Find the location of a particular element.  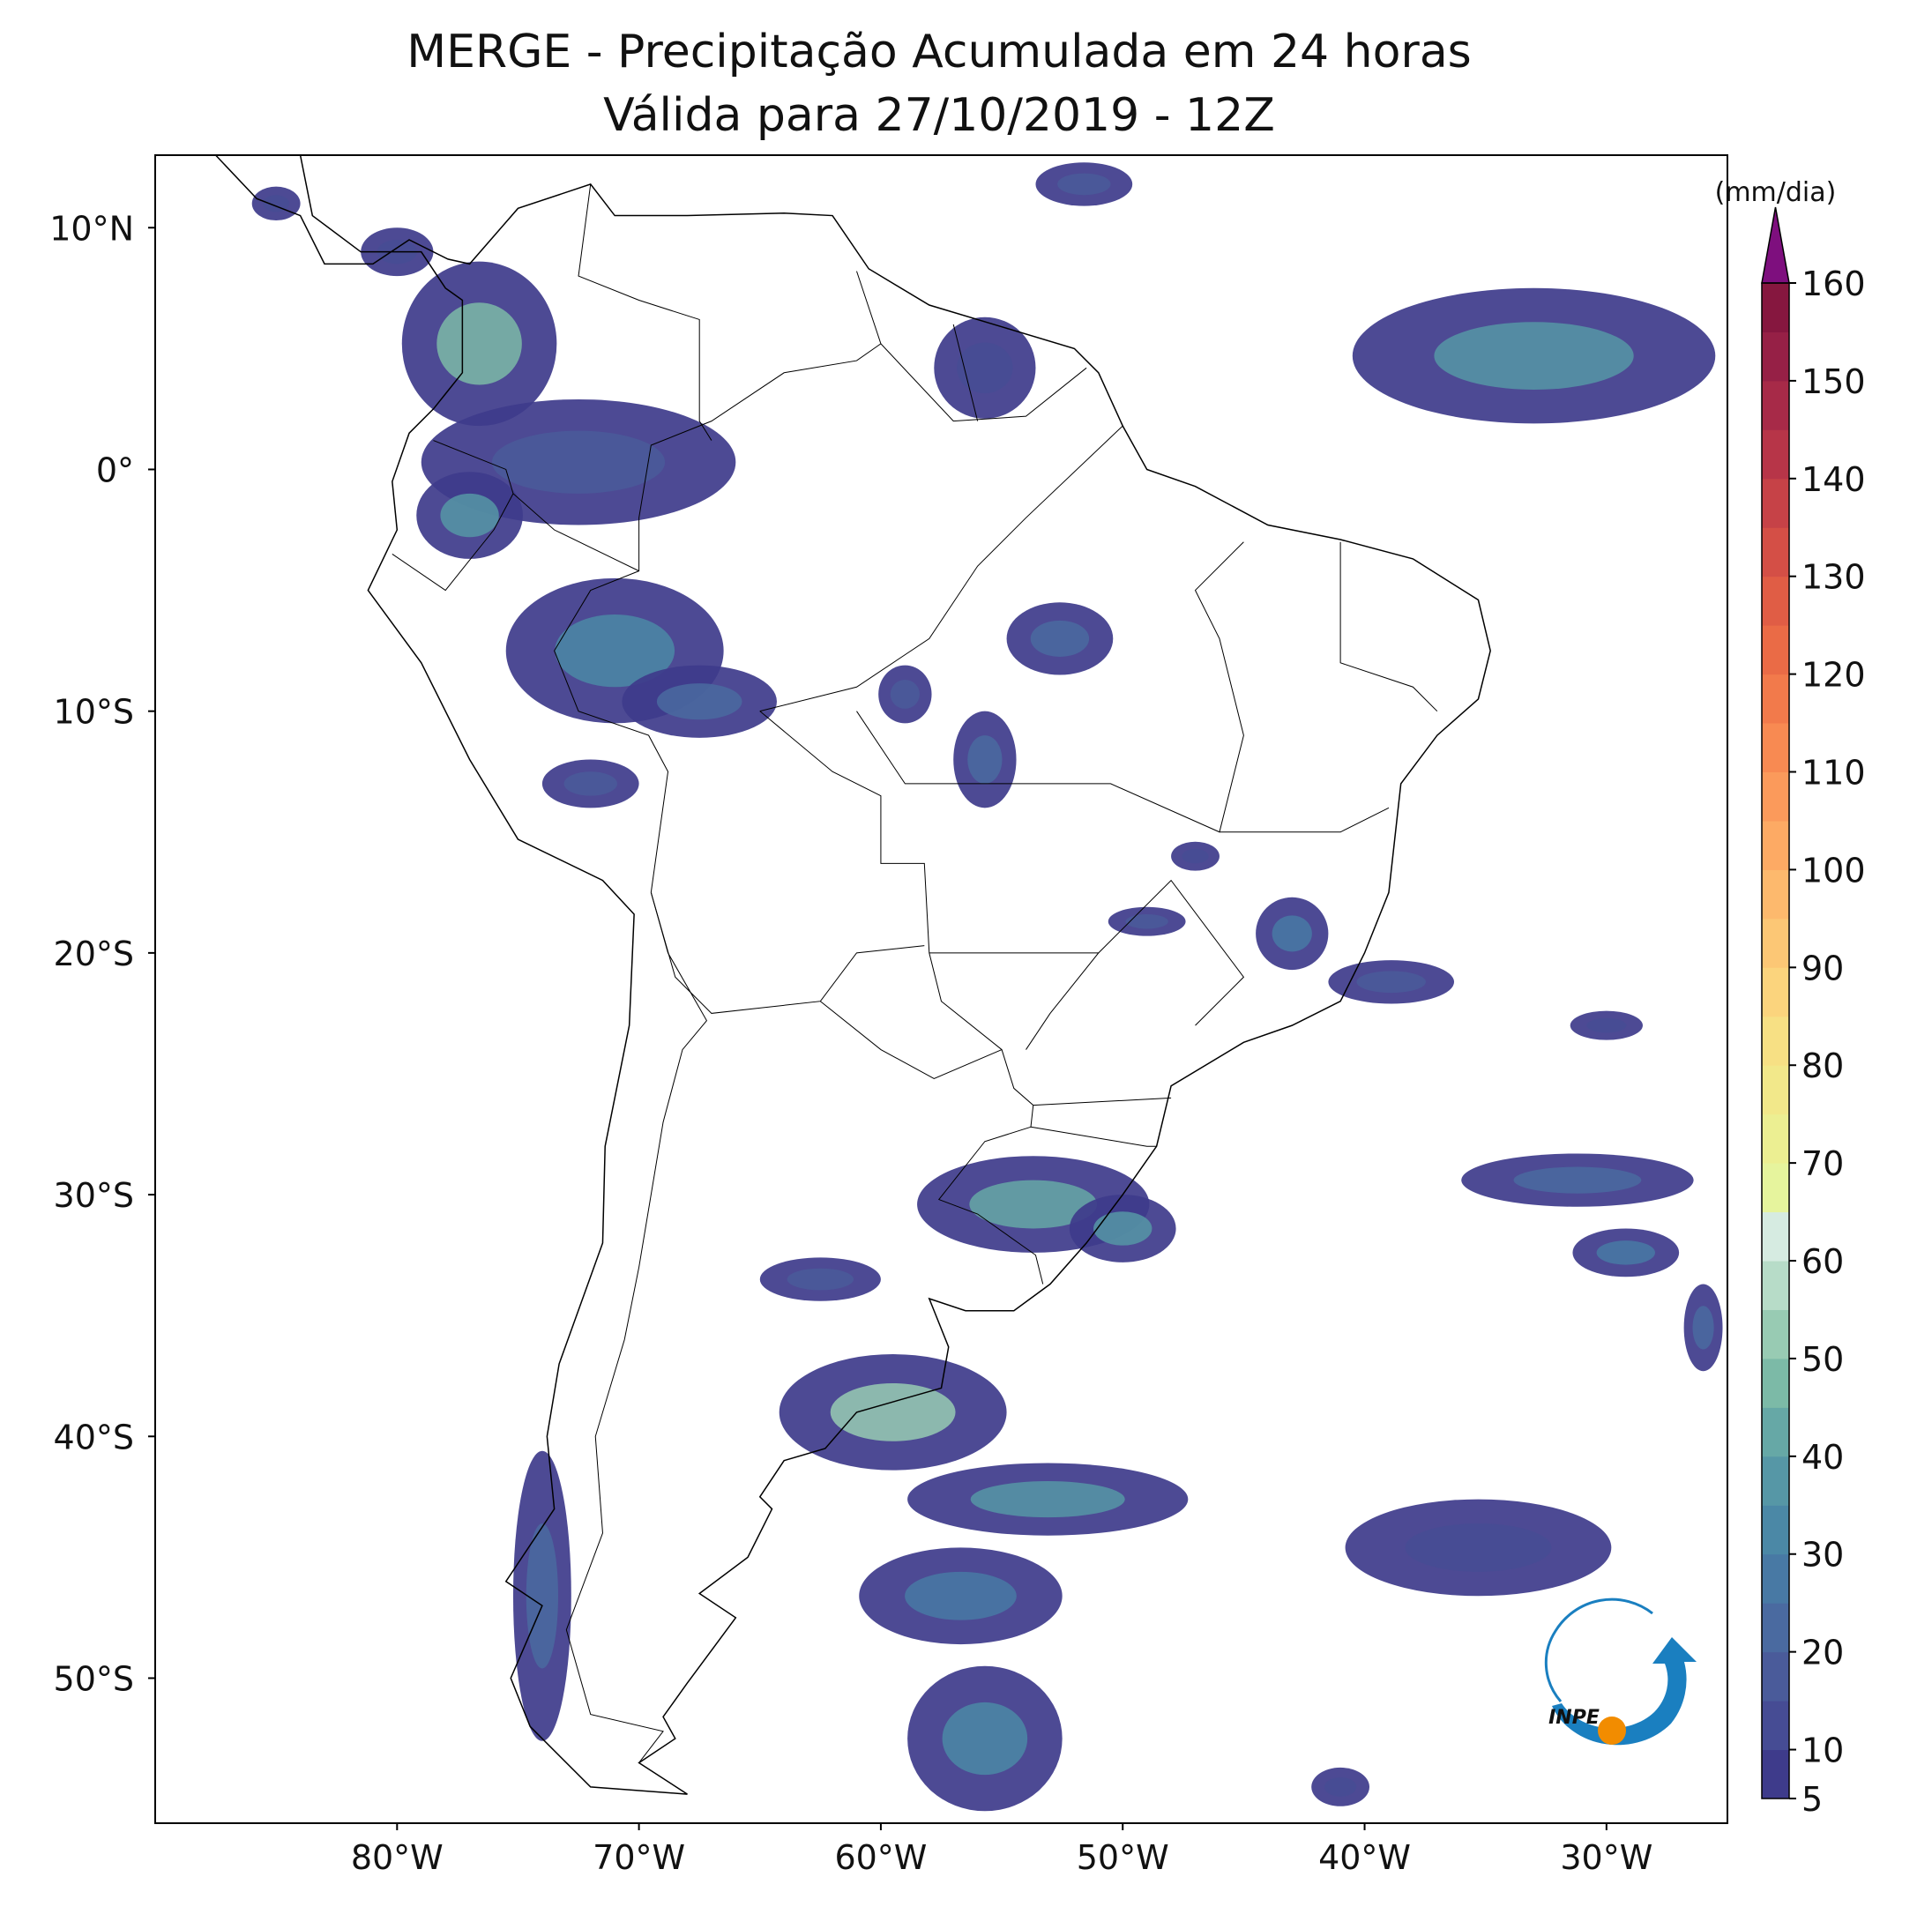

title-line-2: Válida para 27/10/2019 - 12Z is located at coordinates (939, 115).